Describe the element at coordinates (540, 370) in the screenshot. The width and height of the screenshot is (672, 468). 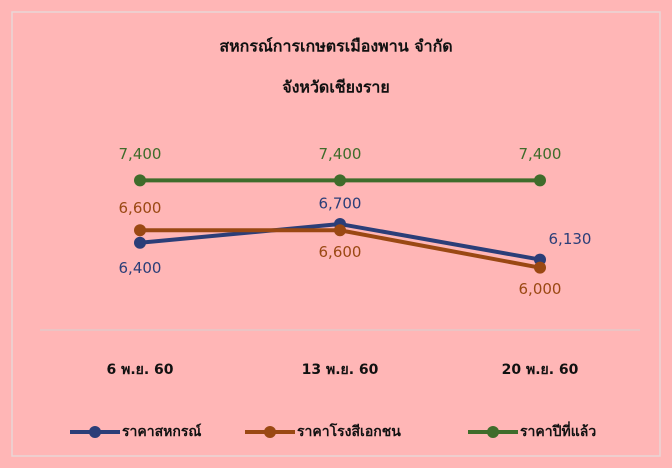
I see `x-tick-label: 20 พ.ย. 60` at that location.